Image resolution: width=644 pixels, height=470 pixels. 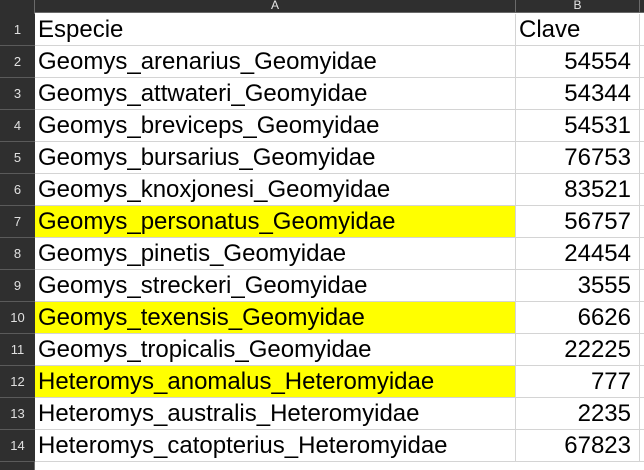 I want to click on cell-clave: 2235, so click(x=578, y=414).